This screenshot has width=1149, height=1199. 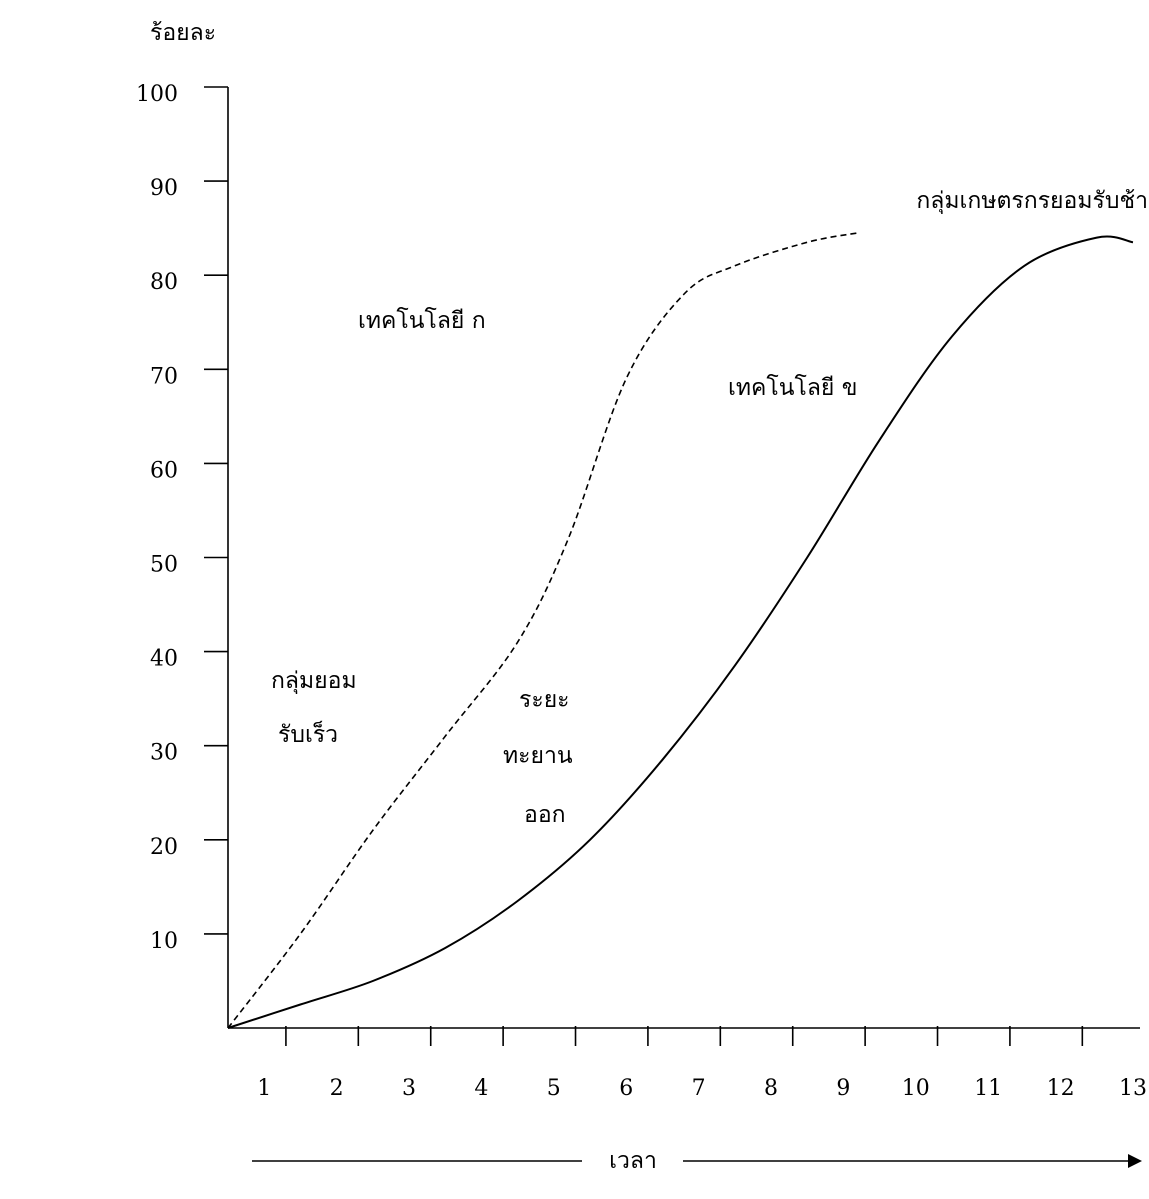 What do you see at coordinates (792, 387) in the screenshot?
I see `annotation-technology-b: เทคโนโลยี ข` at bounding box center [792, 387].